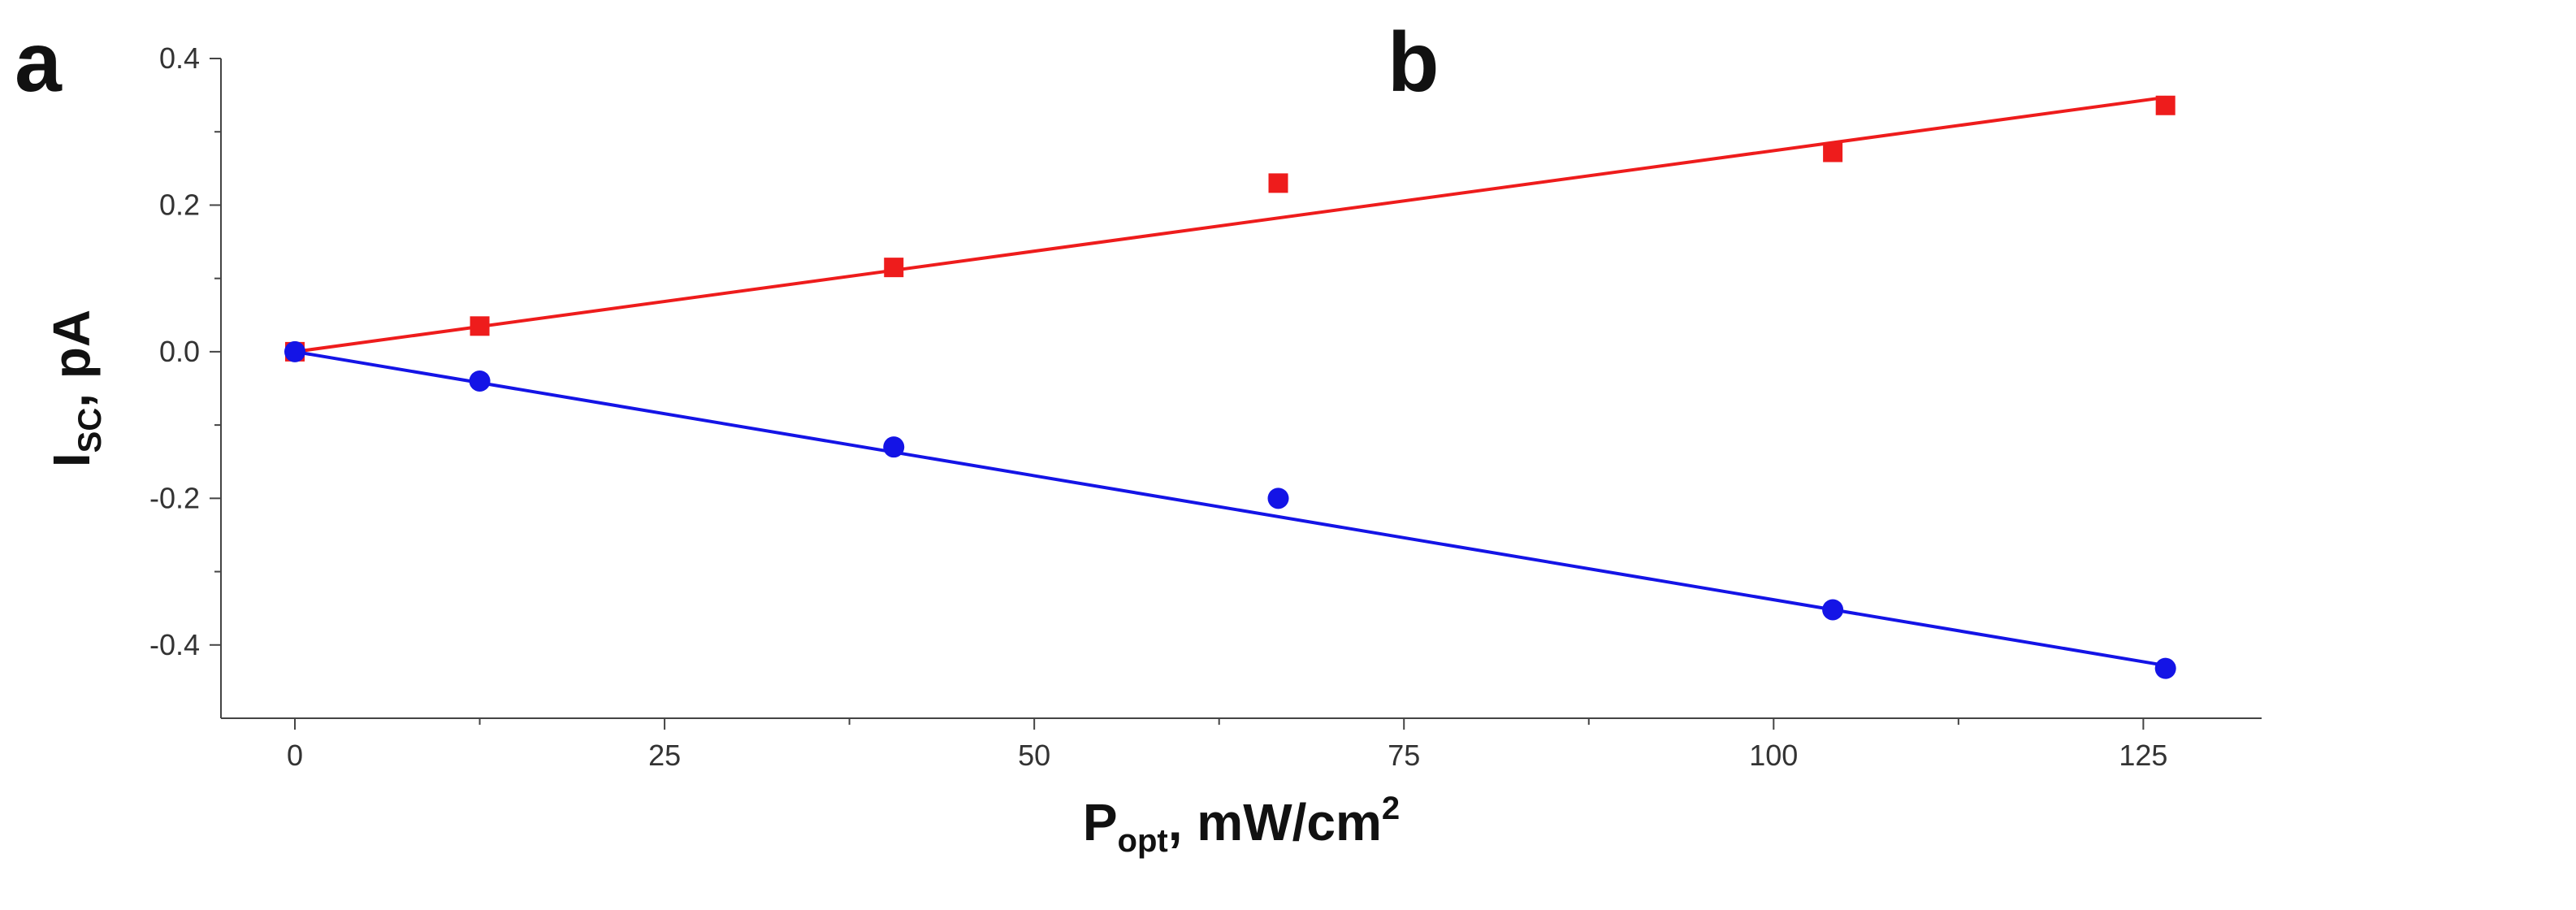 The image size is (2576, 910). What do you see at coordinates (75, 388) in the screenshot?
I see `panel-a-y-axis-title: ISC, pA` at bounding box center [75, 388].